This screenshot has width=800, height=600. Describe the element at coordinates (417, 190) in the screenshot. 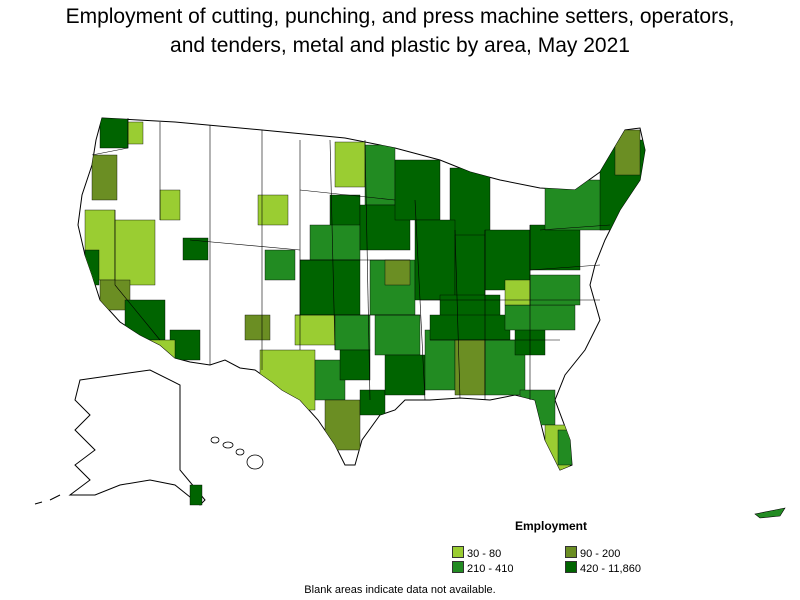

I see `area-wisconsin` at that location.